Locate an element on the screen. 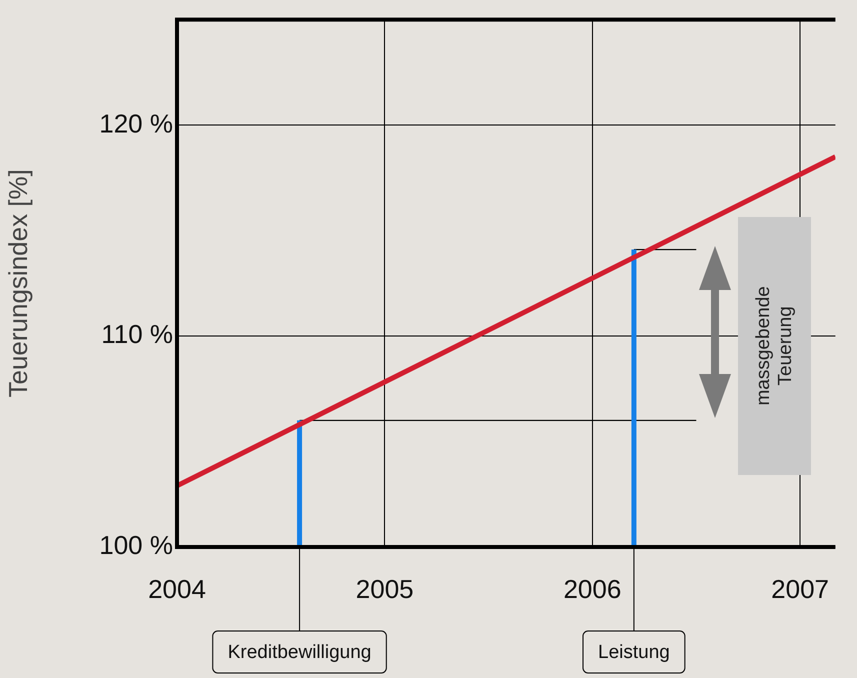 This screenshot has width=857, height=678. y-tick-label: 100 % is located at coordinates (136, 545).